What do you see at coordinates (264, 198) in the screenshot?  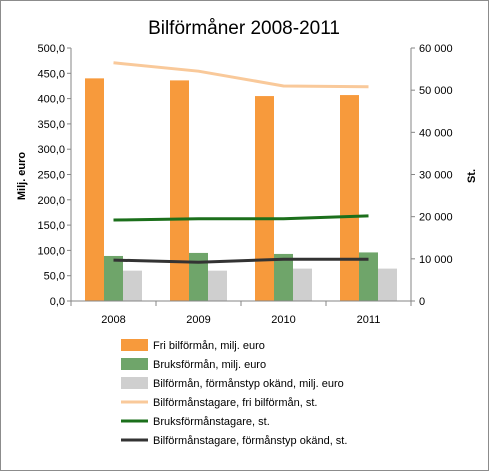 I see `bar-0-2010` at bounding box center [264, 198].